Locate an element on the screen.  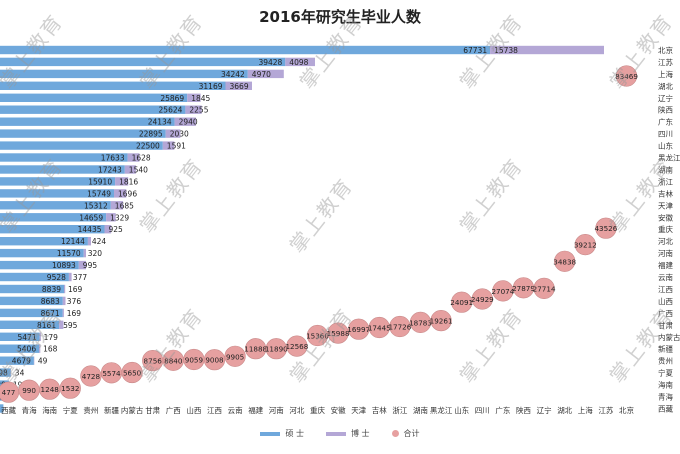
total-dot-label-18: 17445 is located at coordinates (379, 328).